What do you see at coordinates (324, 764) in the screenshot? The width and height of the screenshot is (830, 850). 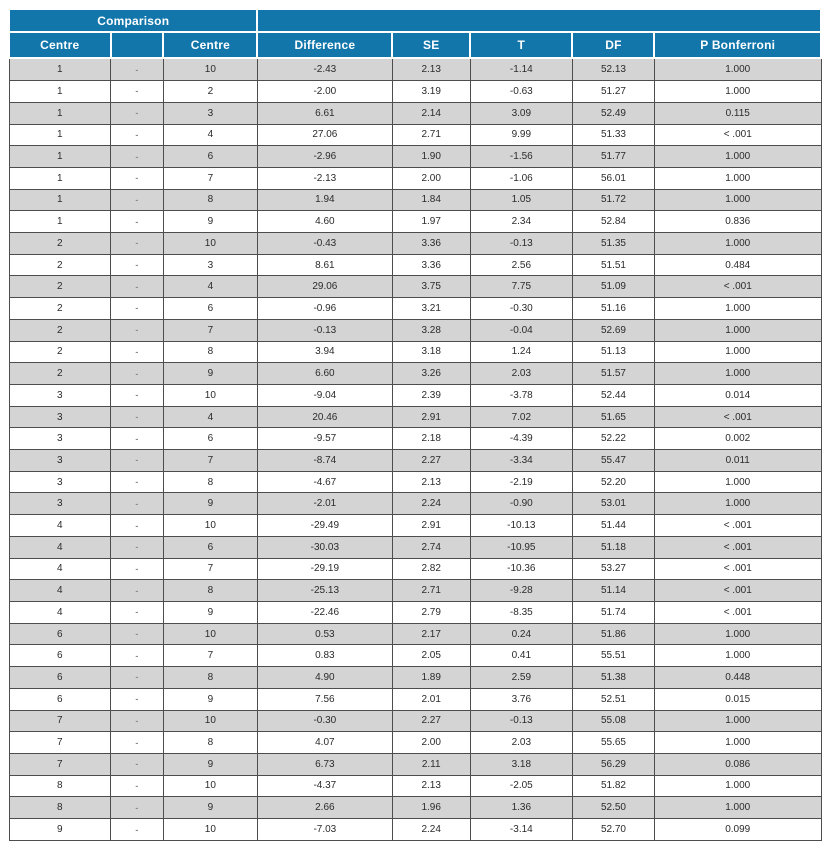 I see `difference-cell: 6.73` at bounding box center [324, 764].